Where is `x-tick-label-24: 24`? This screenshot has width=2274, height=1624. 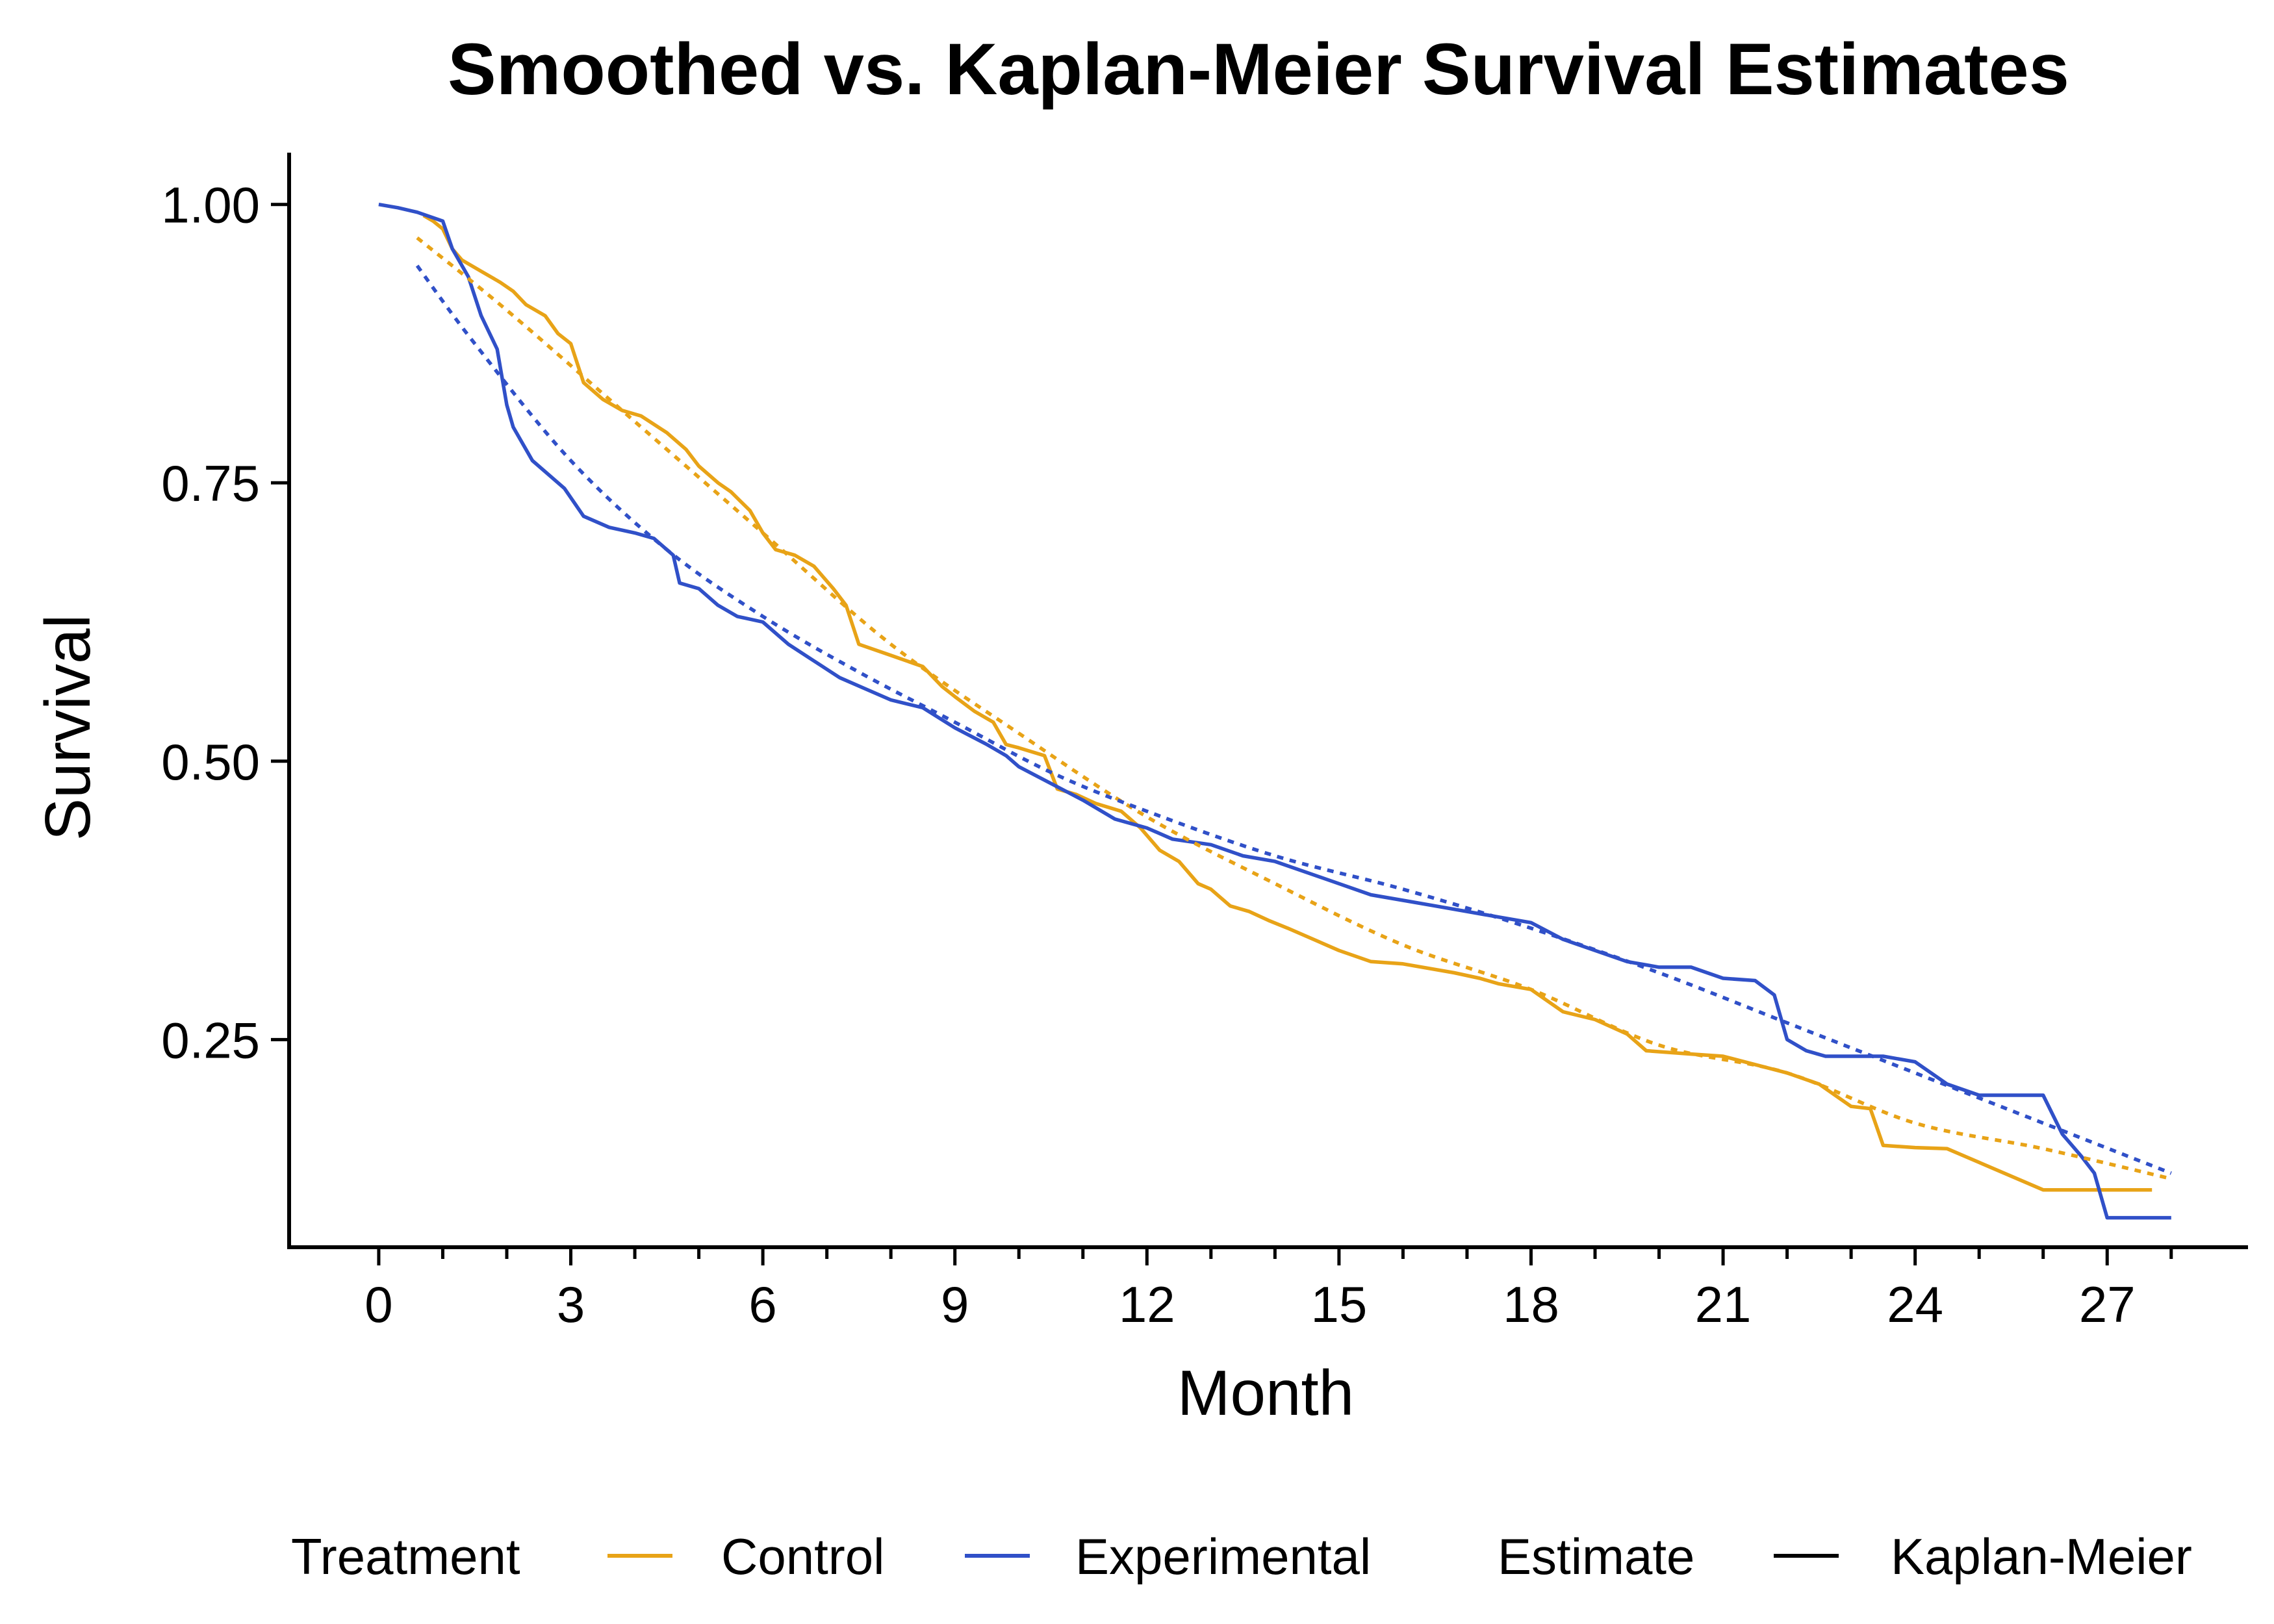
x-tick-label-24: 24 is located at coordinates (1915, 1304).